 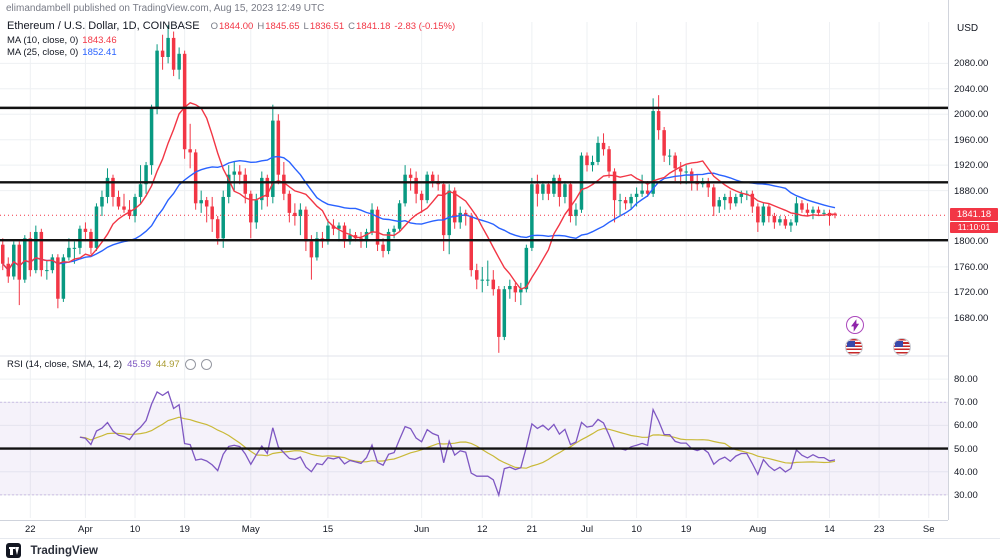 I want to click on time-tick-label: 23, so click(x=879, y=529).